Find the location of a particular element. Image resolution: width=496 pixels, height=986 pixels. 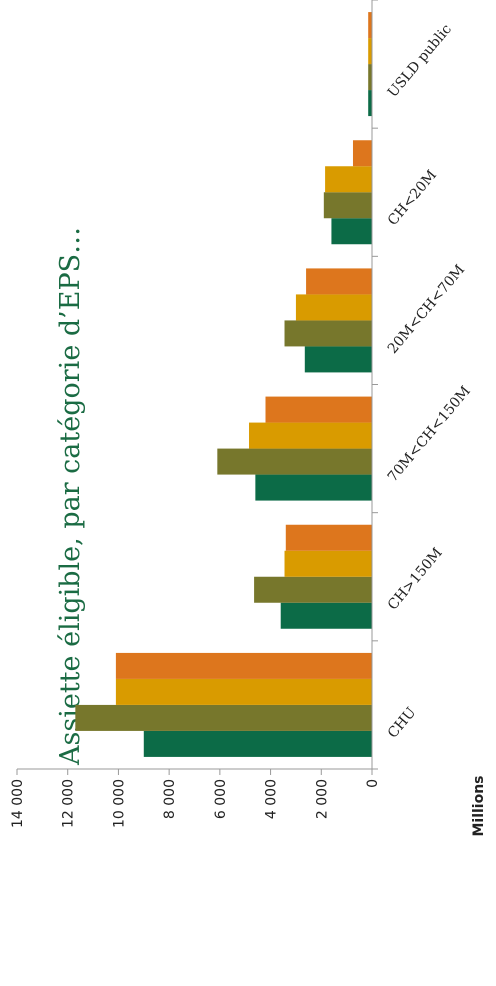

value-tick-label: 6 000 is located at coordinates (221, 799).